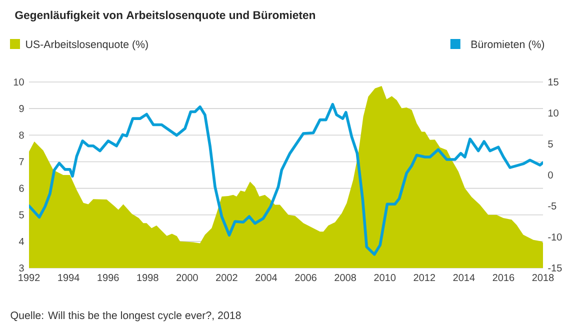  What do you see at coordinates (21, 135) in the screenshot?
I see `y-tick-label: 8` at bounding box center [21, 135].